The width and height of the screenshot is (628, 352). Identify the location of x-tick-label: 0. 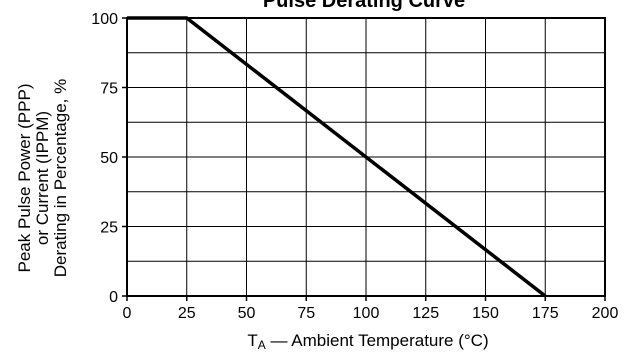
(127, 313).